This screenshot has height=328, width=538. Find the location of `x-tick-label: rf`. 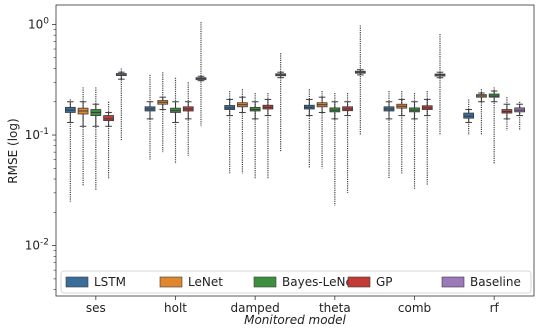

x-tick-label: rf is located at coordinates (495, 308).